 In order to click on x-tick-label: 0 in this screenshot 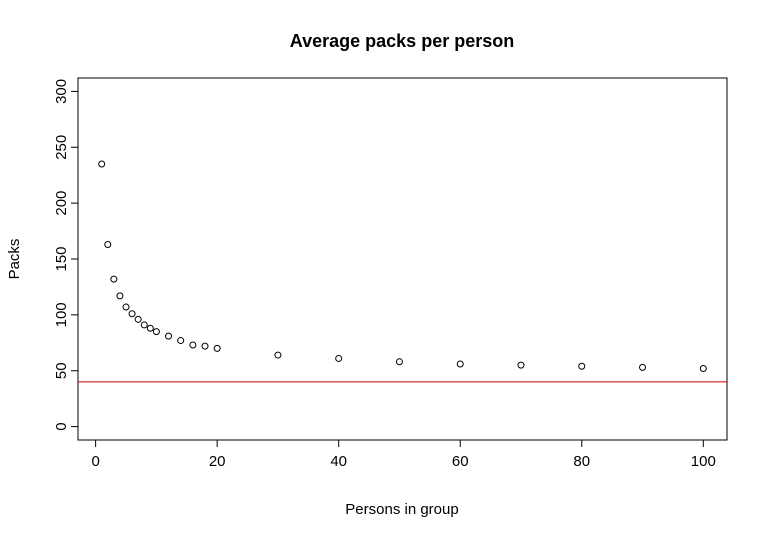, I will do `click(95, 461)`.